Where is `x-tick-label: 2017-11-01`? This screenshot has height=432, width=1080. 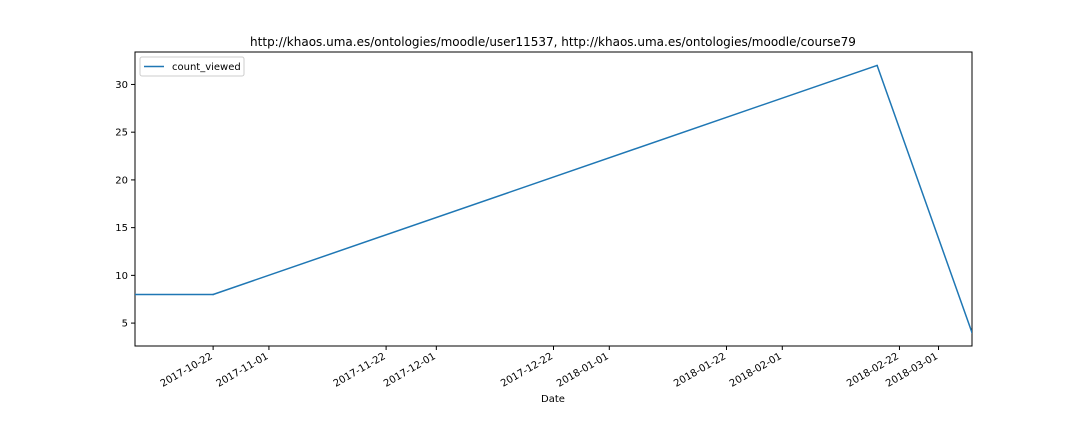 x-tick-label: 2017-11-01 is located at coordinates (243, 370).